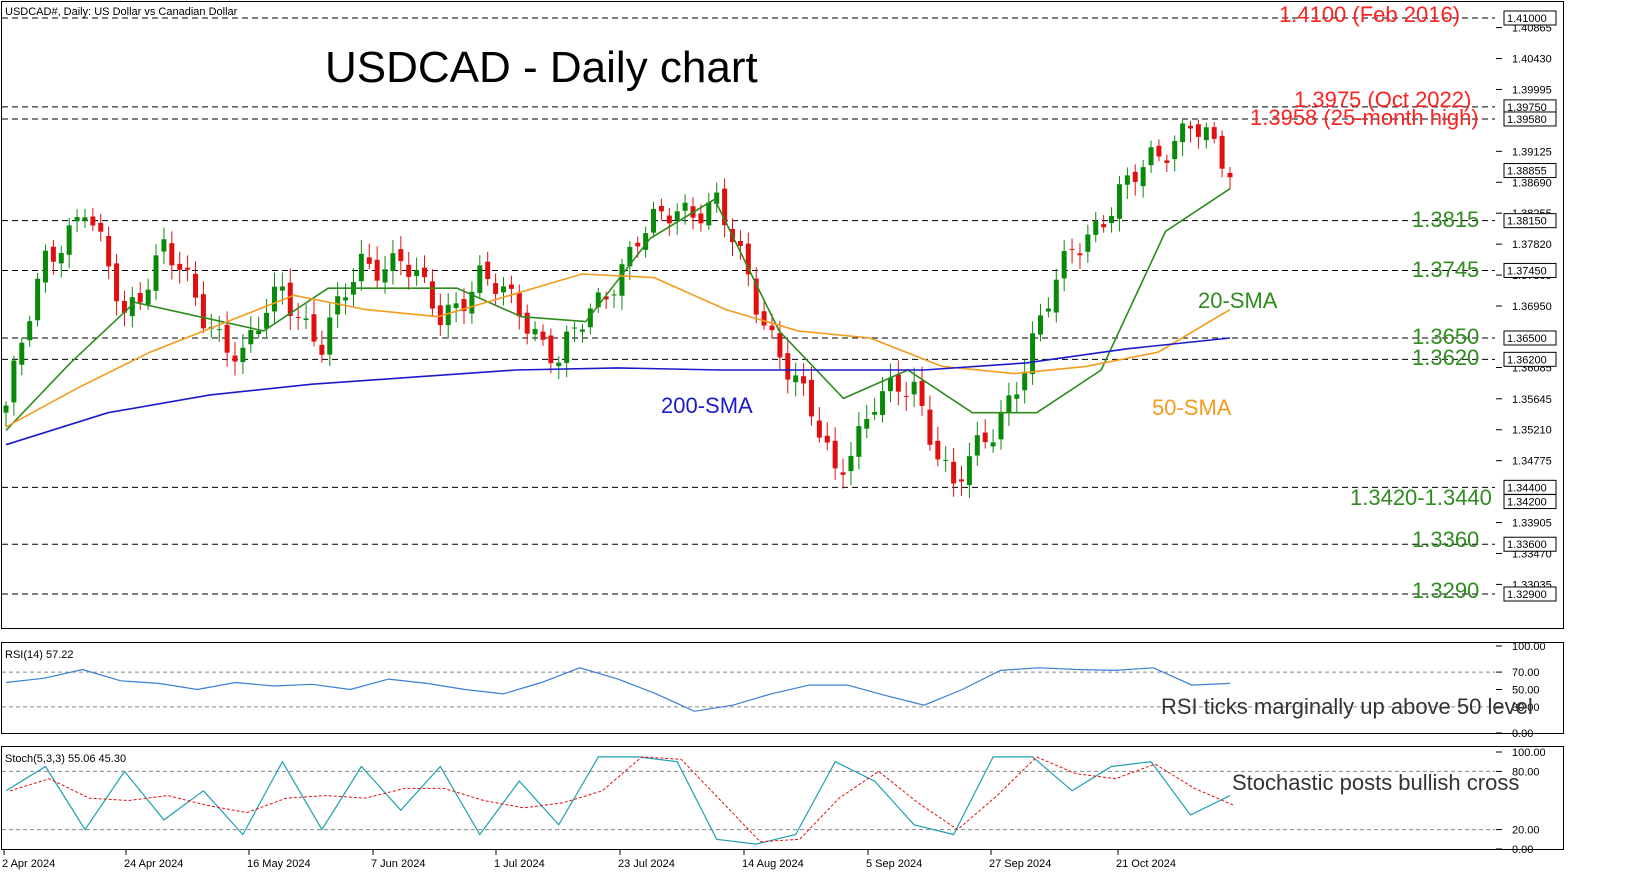 The image size is (1625, 877). What do you see at coordinates (1527, 271) in the screenshot?
I see `price-box-label: 1.37450` at bounding box center [1527, 271].